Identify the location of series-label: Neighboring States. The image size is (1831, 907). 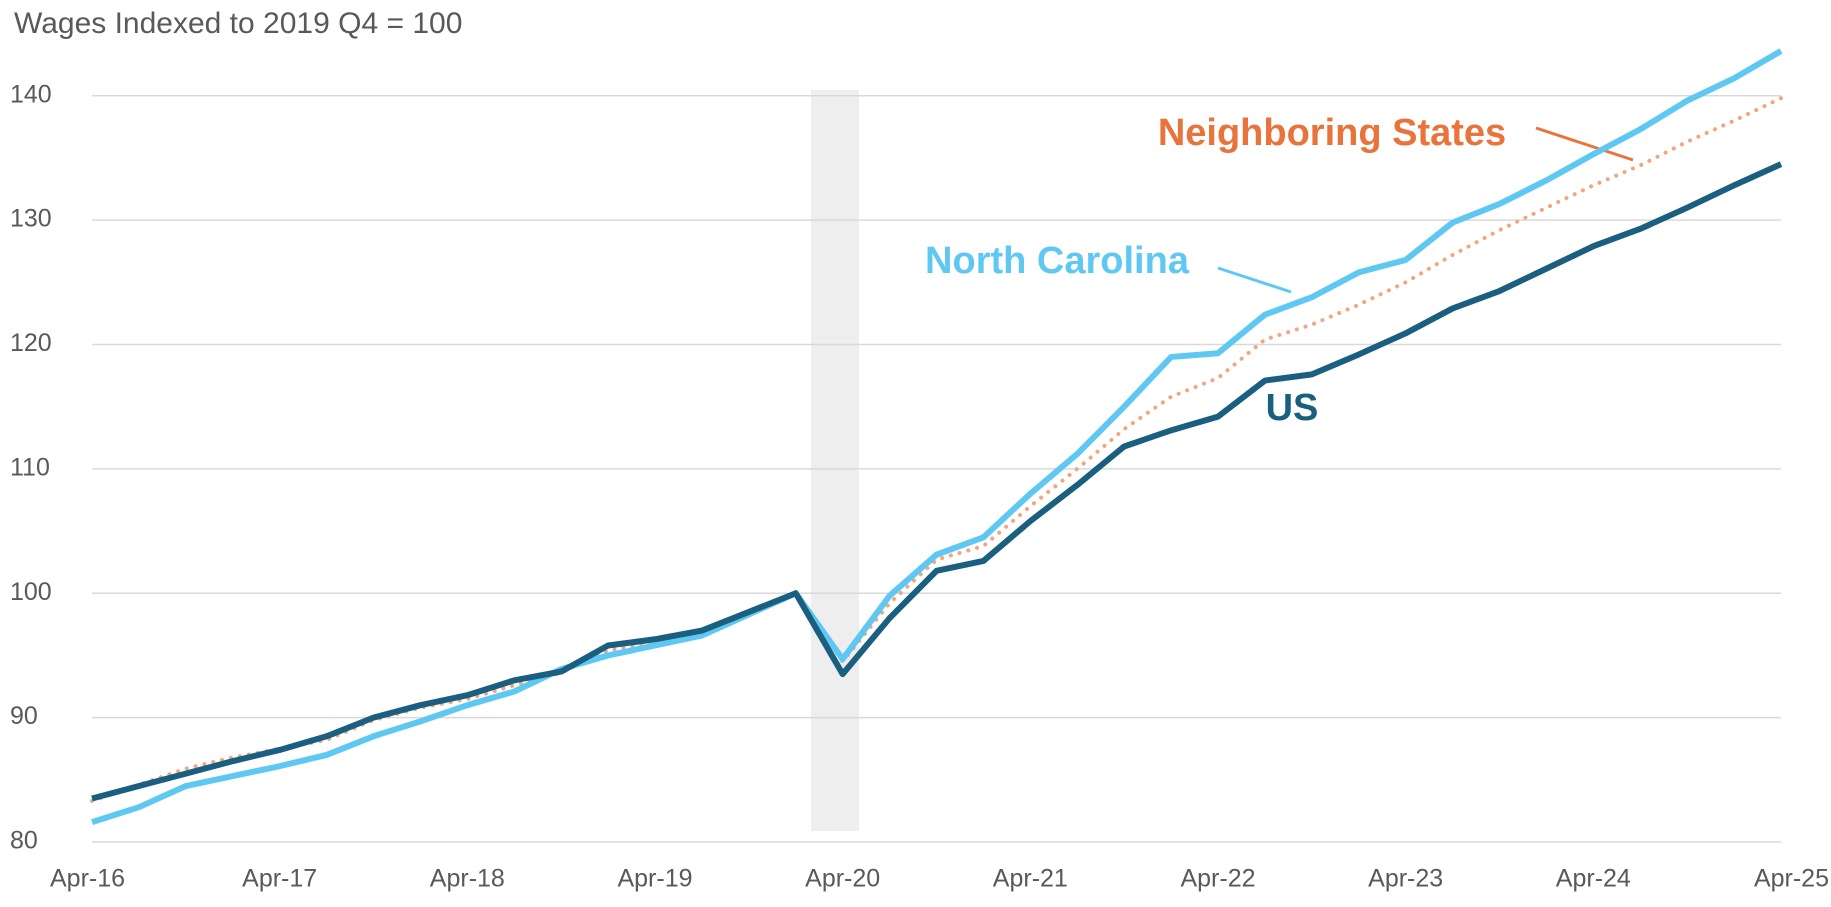
(1332, 133).